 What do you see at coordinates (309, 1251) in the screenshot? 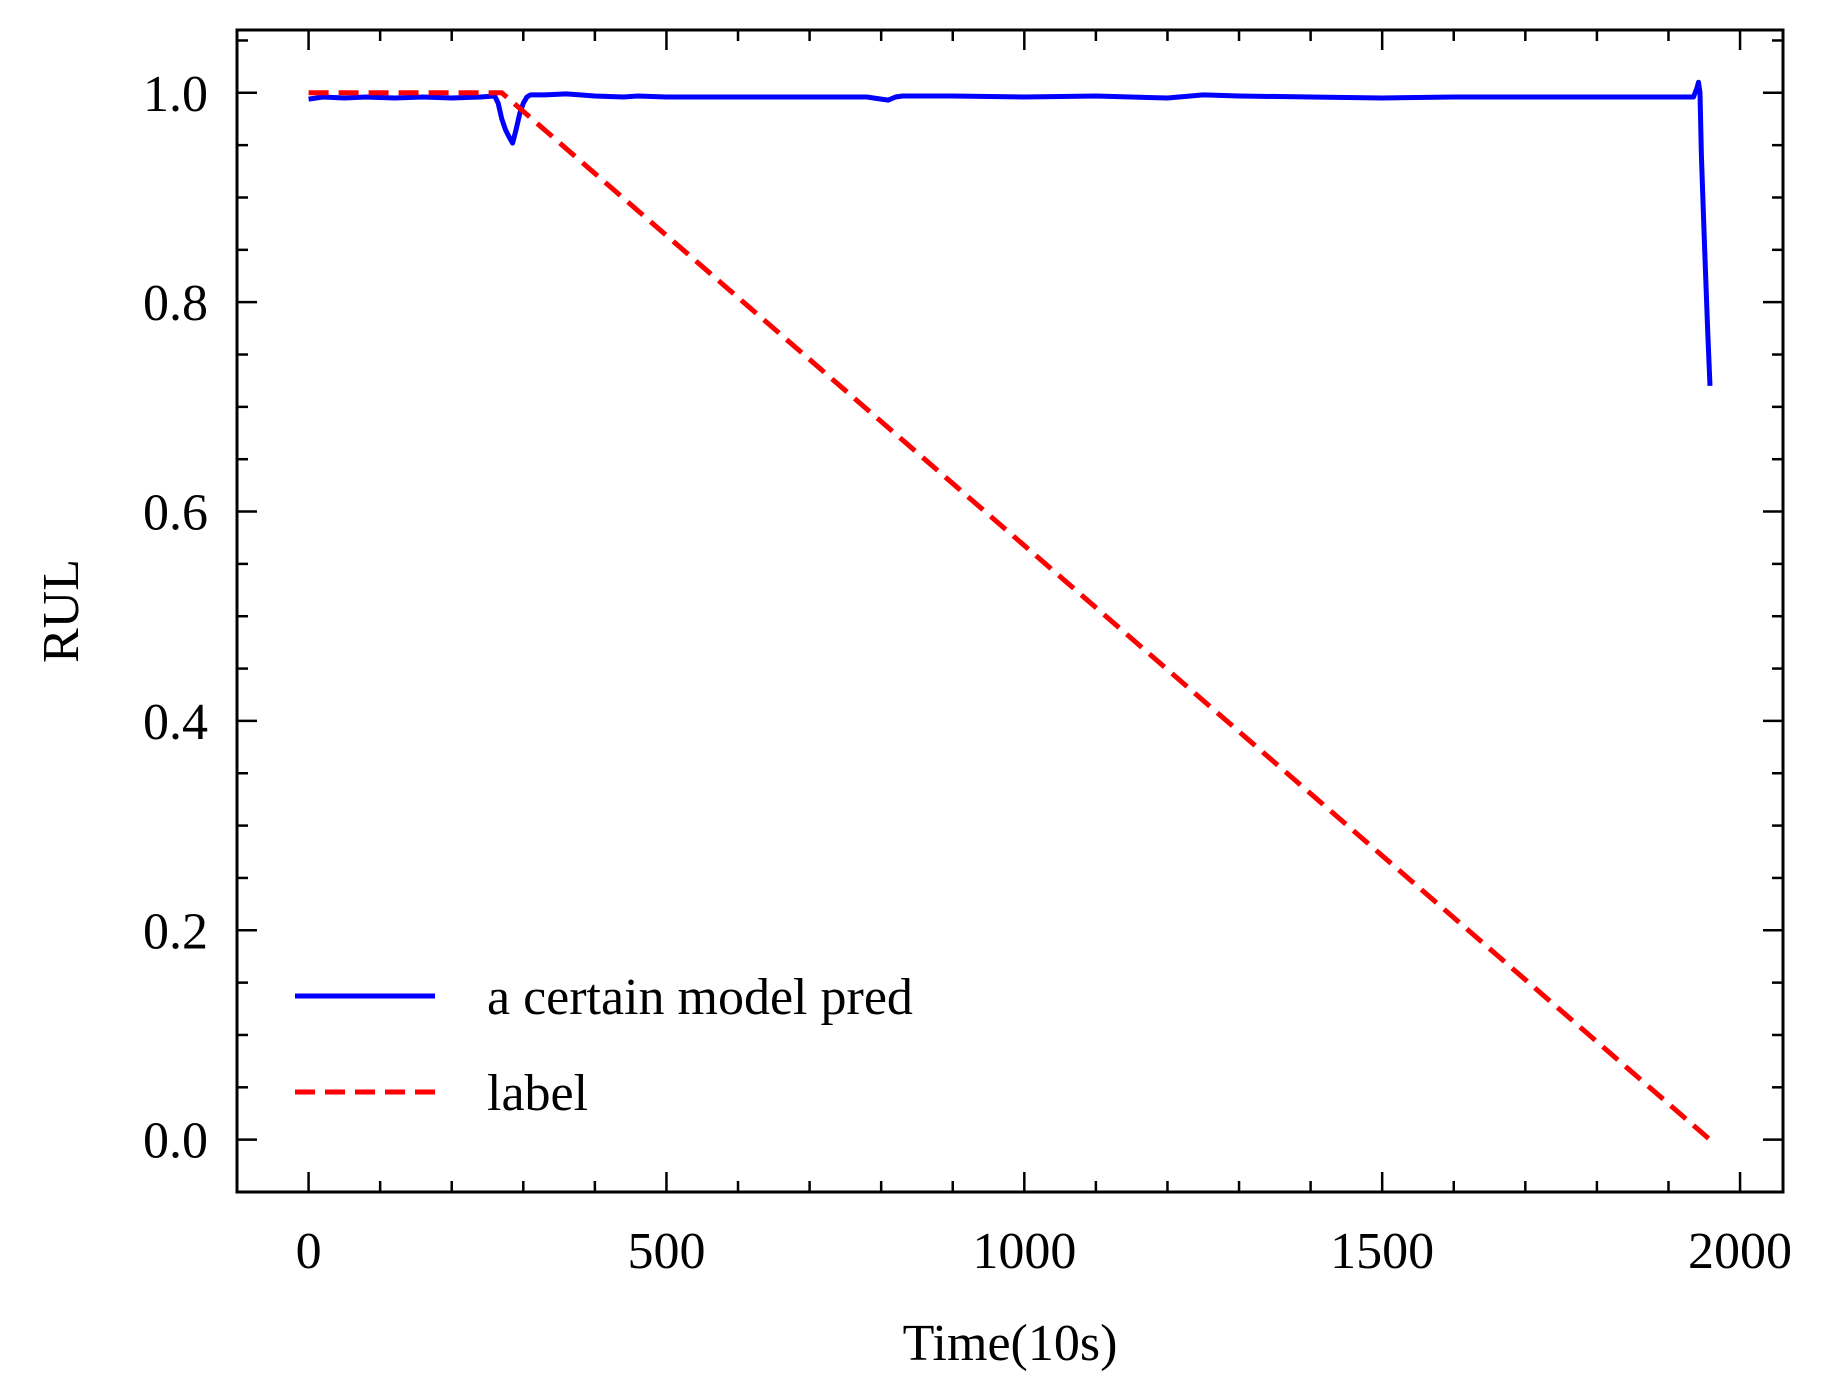
I see `x-tick-label: 0` at bounding box center [309, 1251].